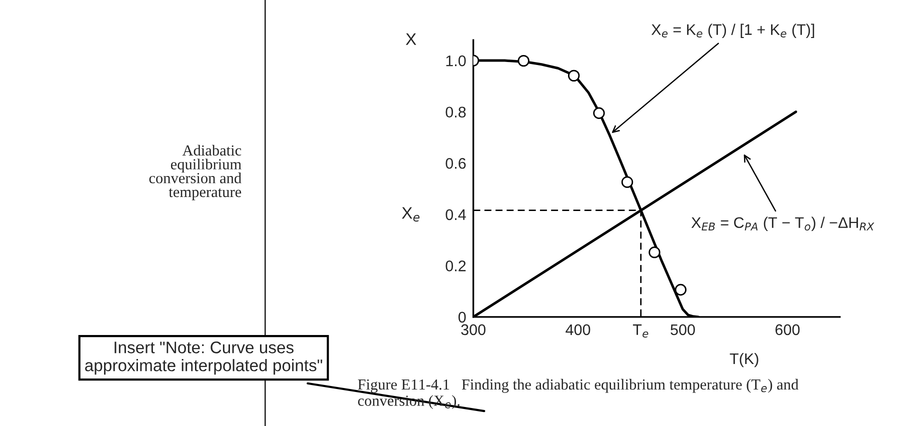 The image size is (905, 426). I want to click on y-tick-label: 0.4, so click(456, 214).